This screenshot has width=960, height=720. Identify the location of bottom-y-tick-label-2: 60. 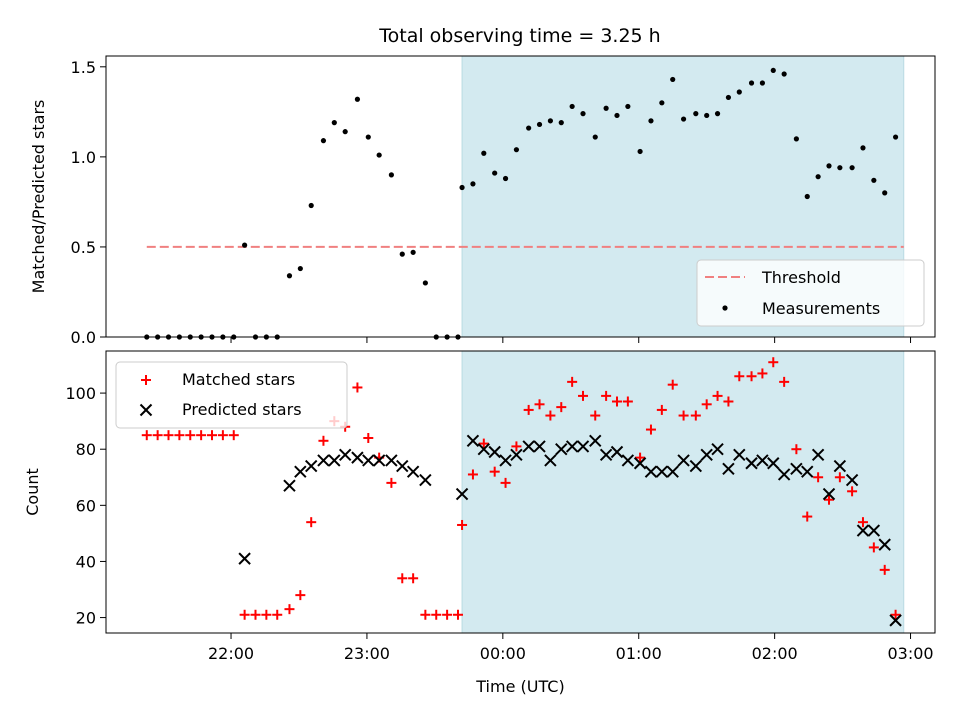
(86, 505).